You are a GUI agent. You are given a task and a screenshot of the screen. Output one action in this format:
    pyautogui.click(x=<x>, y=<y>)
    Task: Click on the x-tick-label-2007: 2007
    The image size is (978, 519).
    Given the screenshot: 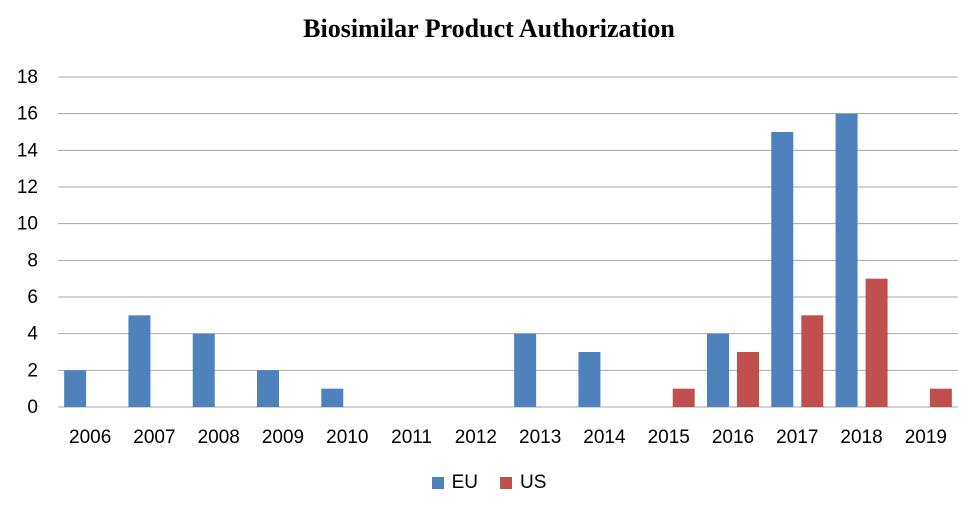 What is the action you would take?
    pyautogui.click(x=154, y=437)
    